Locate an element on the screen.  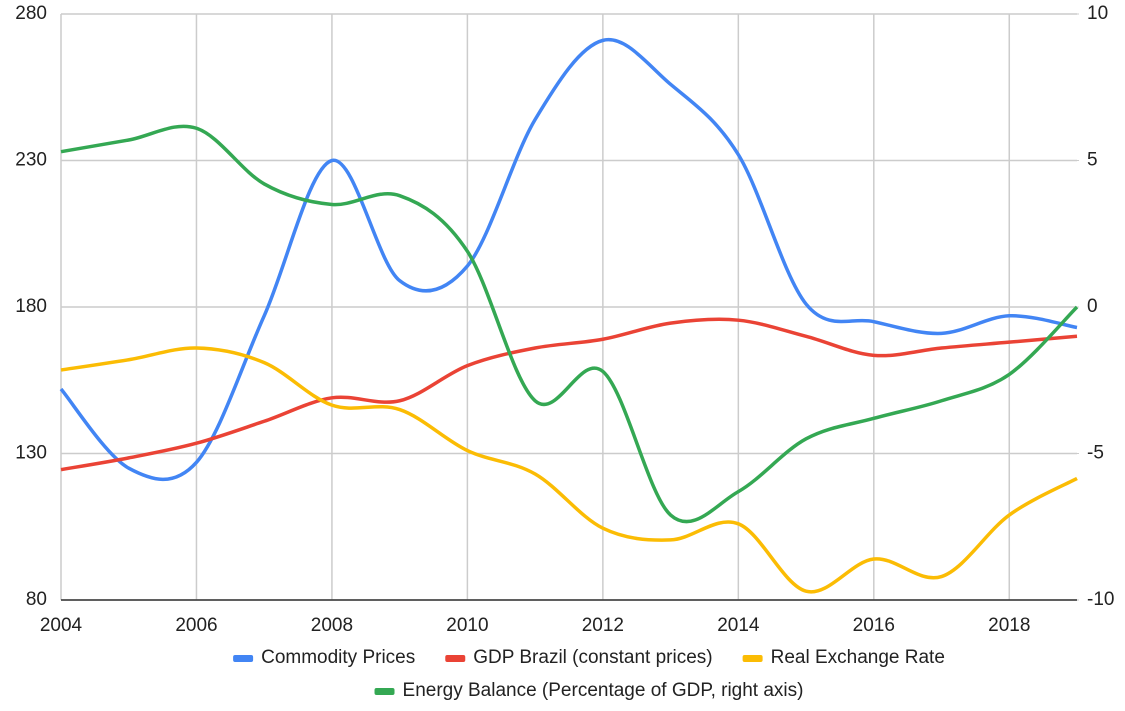
y-tick-label: 180 is located at coordinates (31, 306).